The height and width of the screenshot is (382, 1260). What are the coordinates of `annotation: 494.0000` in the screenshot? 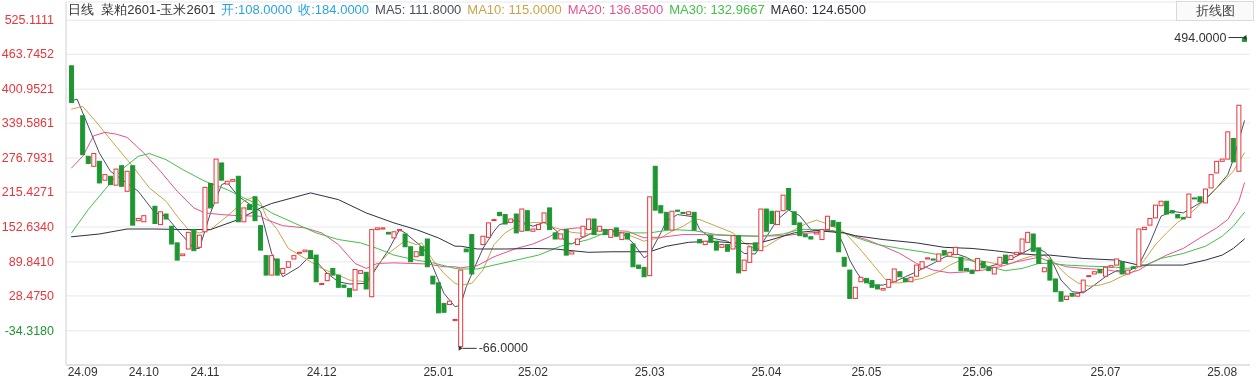 It's located at (1200, 37).